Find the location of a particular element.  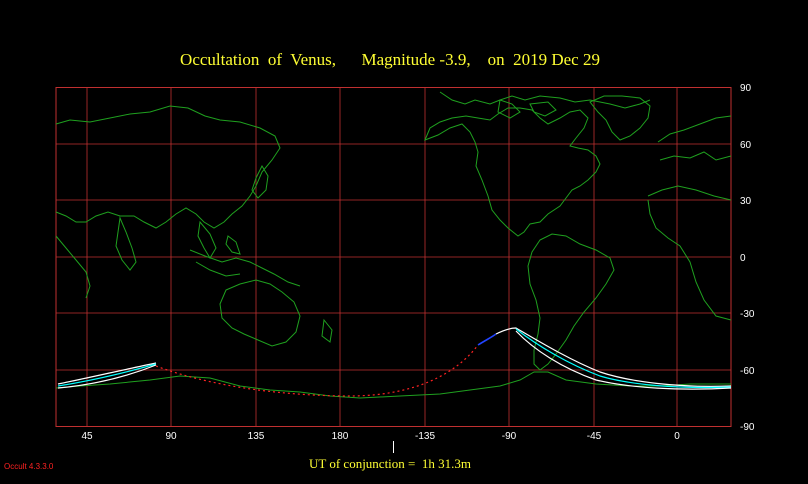

track-limit-south-left is located at coordinates (107, 376).